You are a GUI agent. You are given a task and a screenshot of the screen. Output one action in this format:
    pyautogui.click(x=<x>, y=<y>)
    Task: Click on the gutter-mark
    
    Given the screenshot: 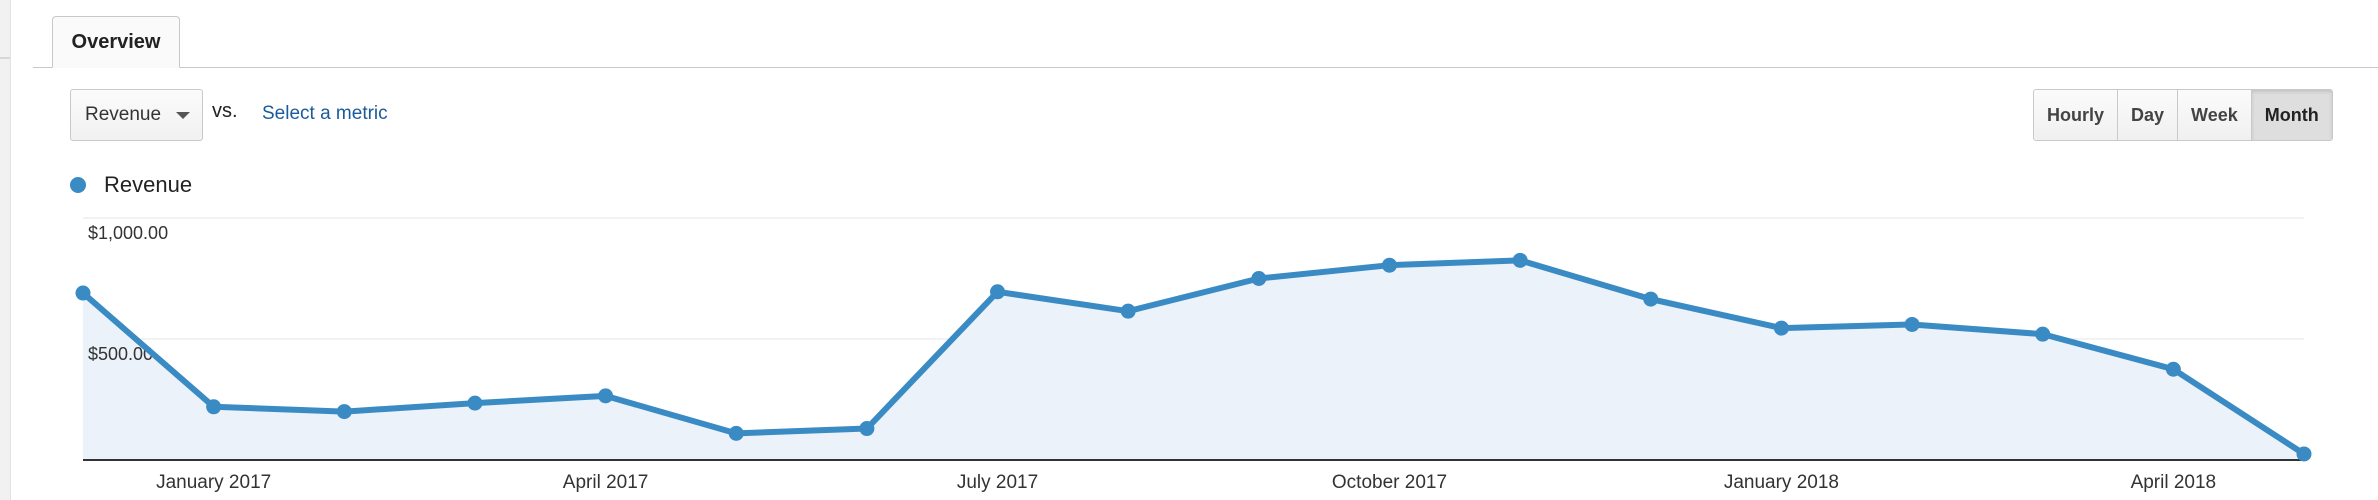 What is the action you would take?
    pyautogui.click(x=5, y=58)
    